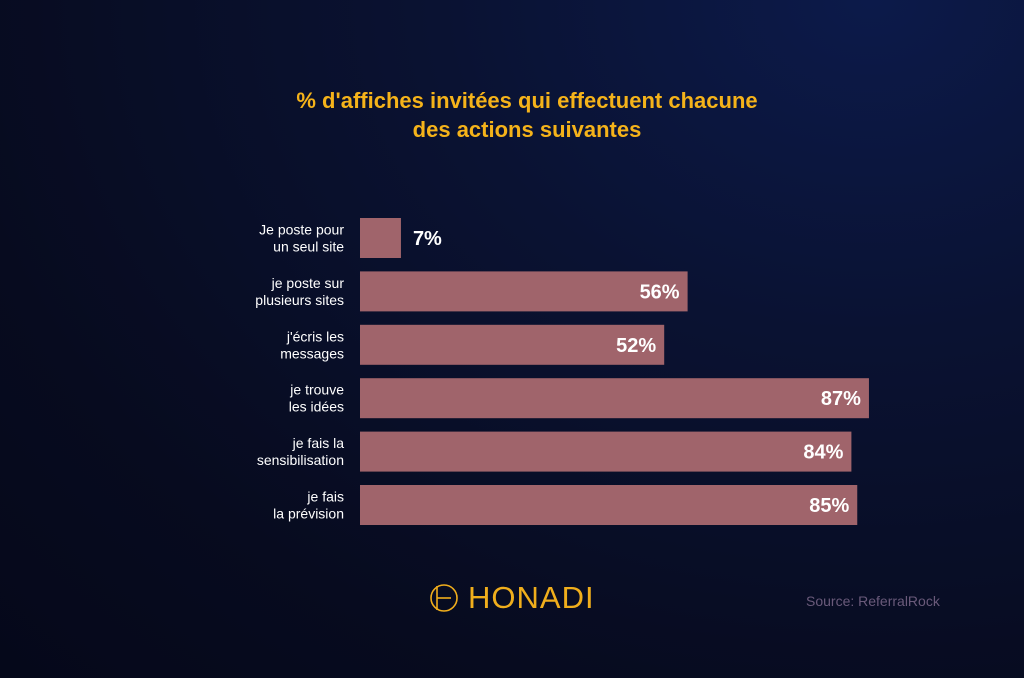 Image resolution: width=1024 pixels, height=678 pixels. What do you see at coordinates (301, 230) in the screenshot?
I see `category-label-0-line-0: Je poste pour` at bounding box center [301, 230].